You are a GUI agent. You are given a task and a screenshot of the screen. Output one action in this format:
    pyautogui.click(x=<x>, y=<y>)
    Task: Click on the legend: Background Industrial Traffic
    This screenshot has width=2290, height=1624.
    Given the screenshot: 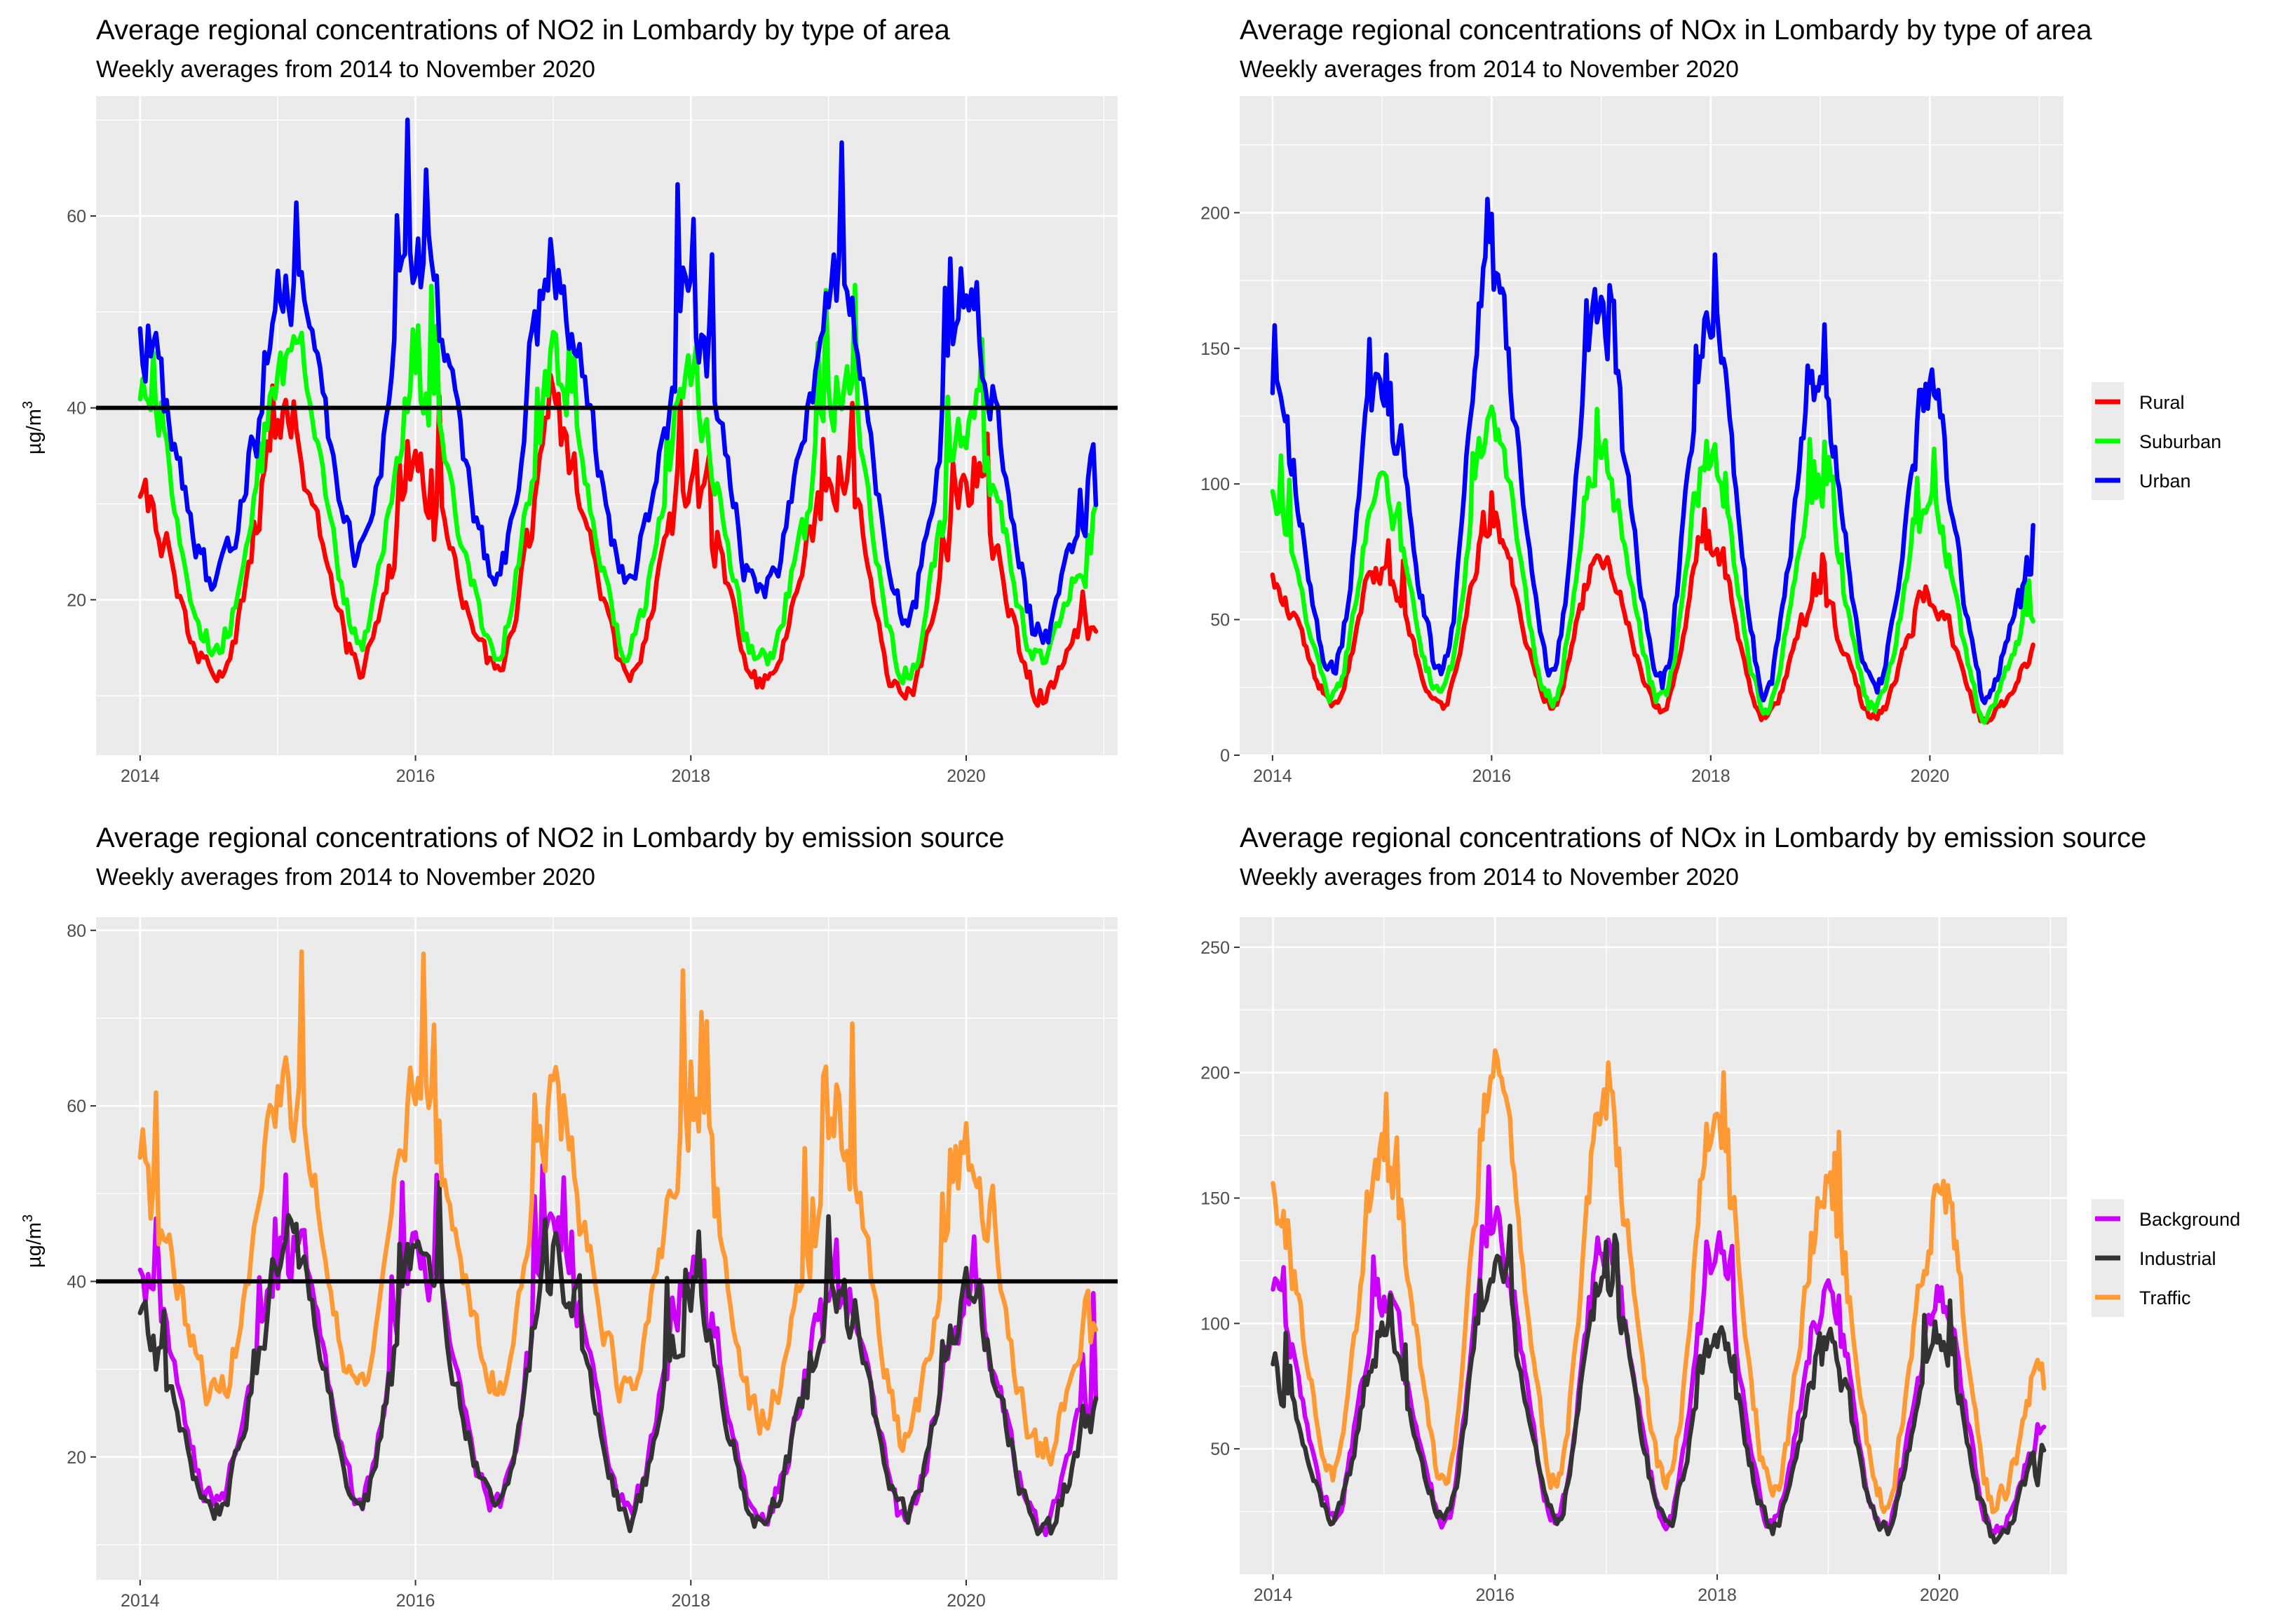 What is the action you would take?
    pyautogui.click(x=2166, y=1258)
    